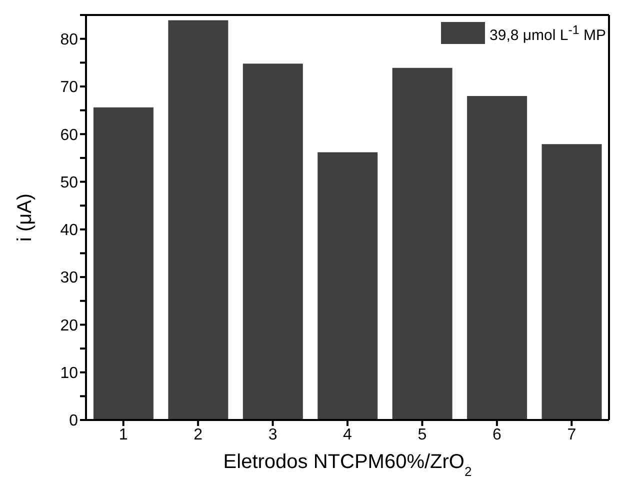  I want to click on y-tick-label: 40, so click(69, 231).